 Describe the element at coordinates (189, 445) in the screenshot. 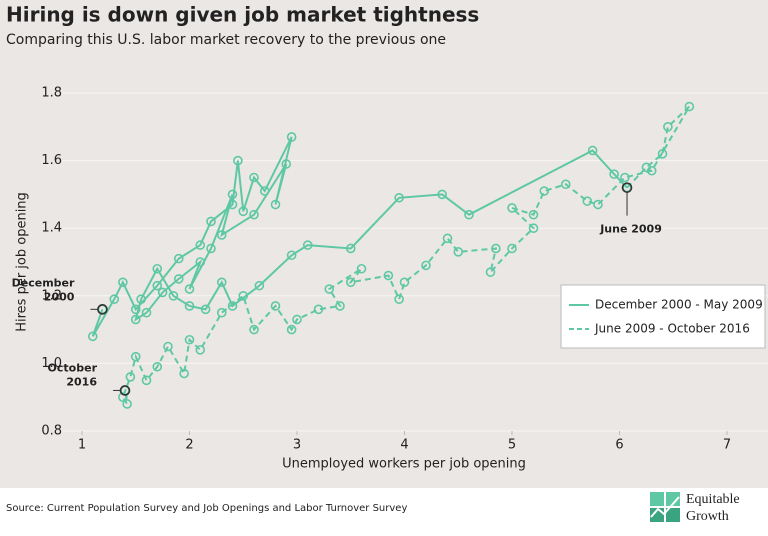

I see `x-tick-label: 2` at that location.